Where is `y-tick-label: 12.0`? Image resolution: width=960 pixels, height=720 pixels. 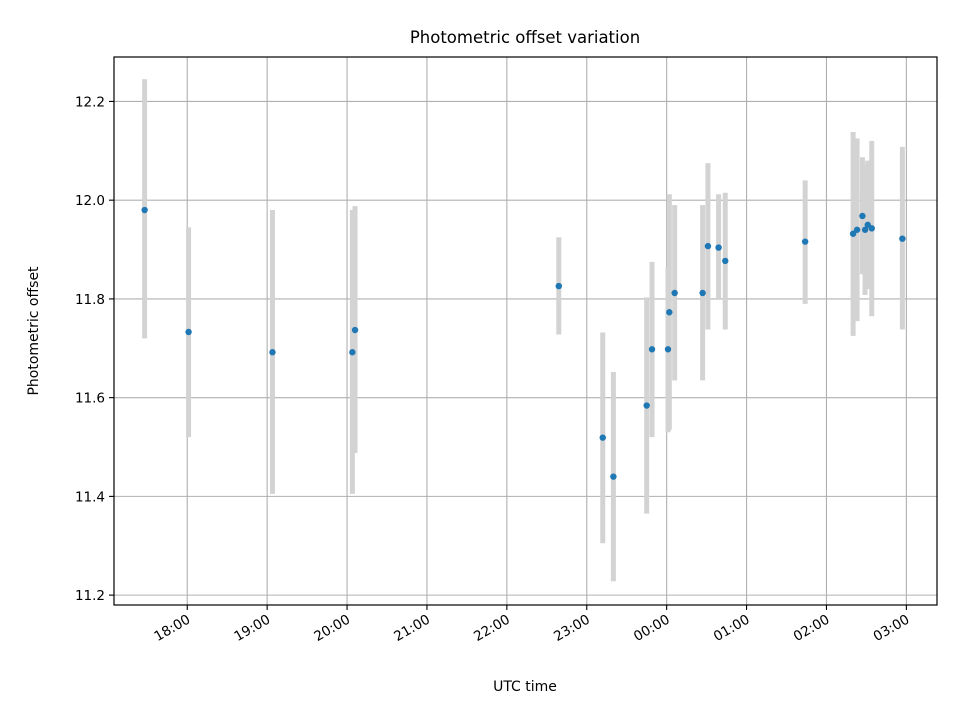 y-tick-label: 12.0 is located at coordinates (90, 201).